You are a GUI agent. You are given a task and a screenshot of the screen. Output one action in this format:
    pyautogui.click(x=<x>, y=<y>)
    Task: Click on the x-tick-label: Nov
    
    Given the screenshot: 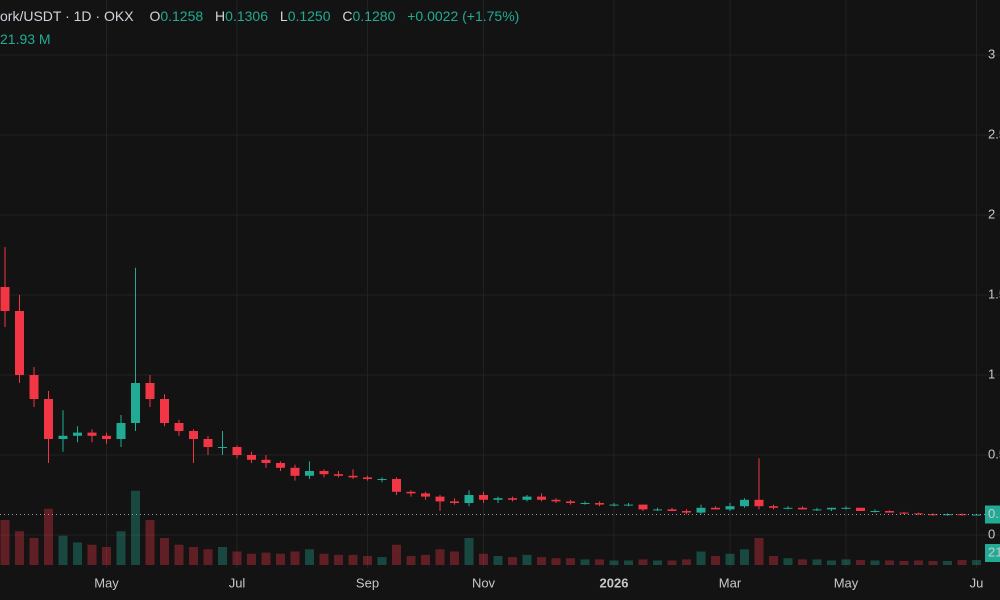 What is the action you would take?
    pyautogui.click(x=484, y=582)
    